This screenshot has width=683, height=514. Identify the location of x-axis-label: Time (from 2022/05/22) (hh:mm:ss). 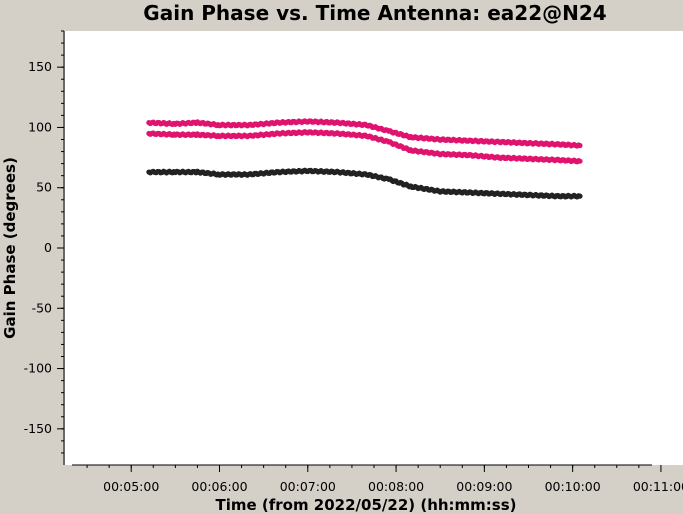
(365, 505).